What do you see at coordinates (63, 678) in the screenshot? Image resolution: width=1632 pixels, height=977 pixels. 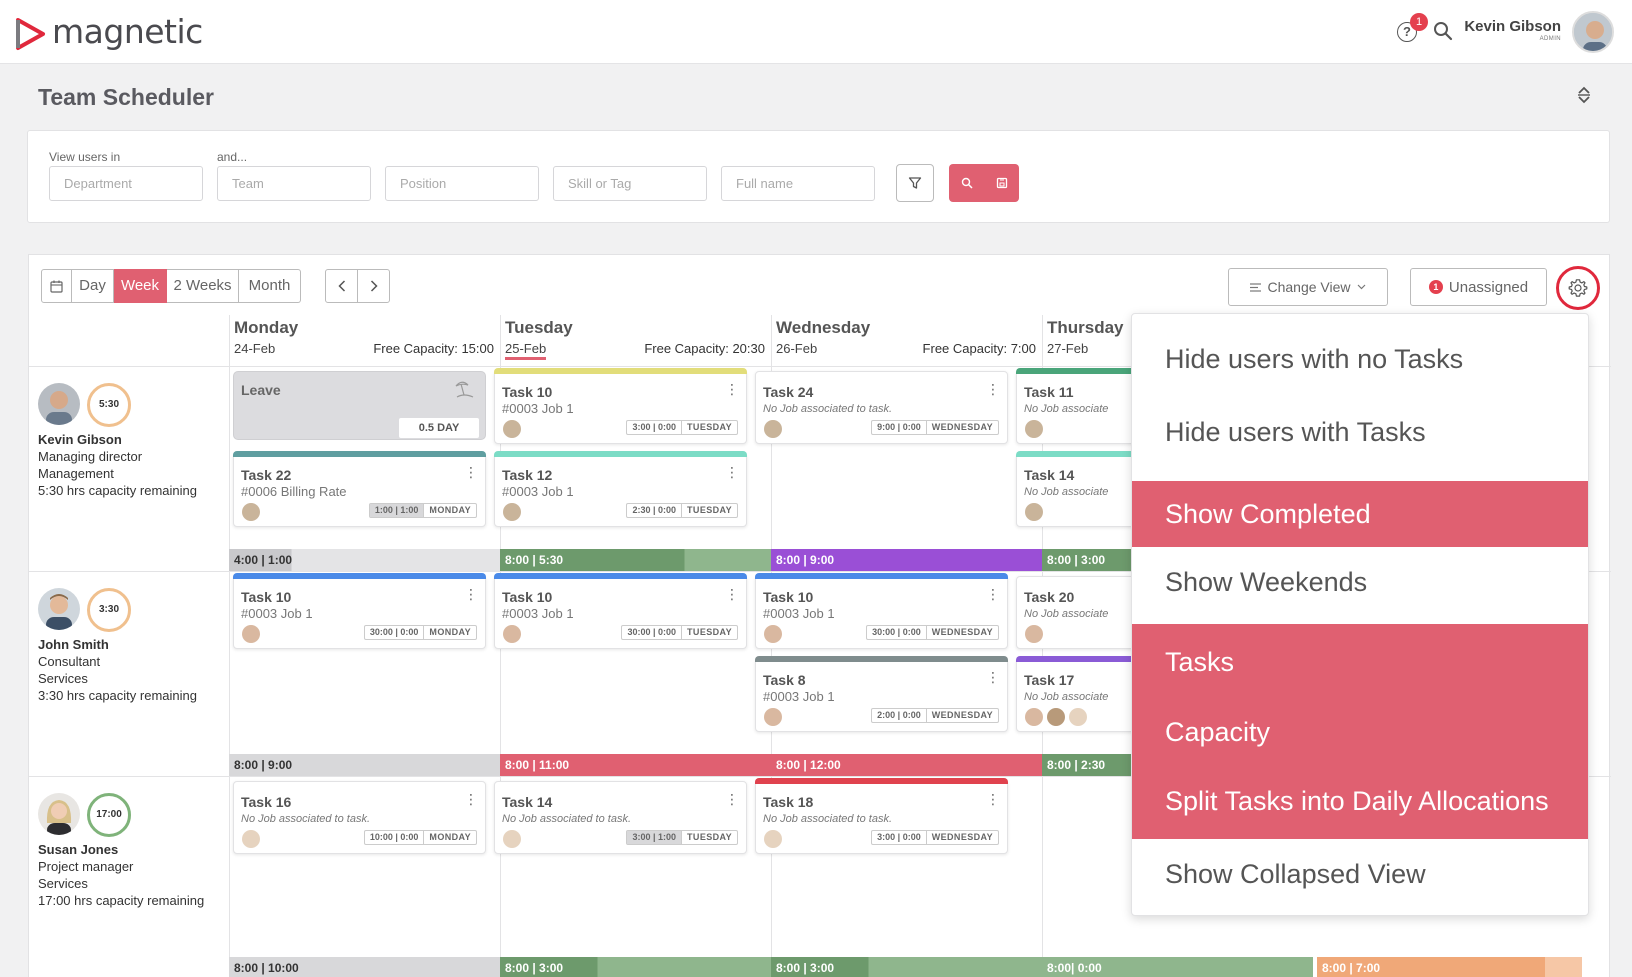 I see `user-department: Services` at bounding box center [63, 678].